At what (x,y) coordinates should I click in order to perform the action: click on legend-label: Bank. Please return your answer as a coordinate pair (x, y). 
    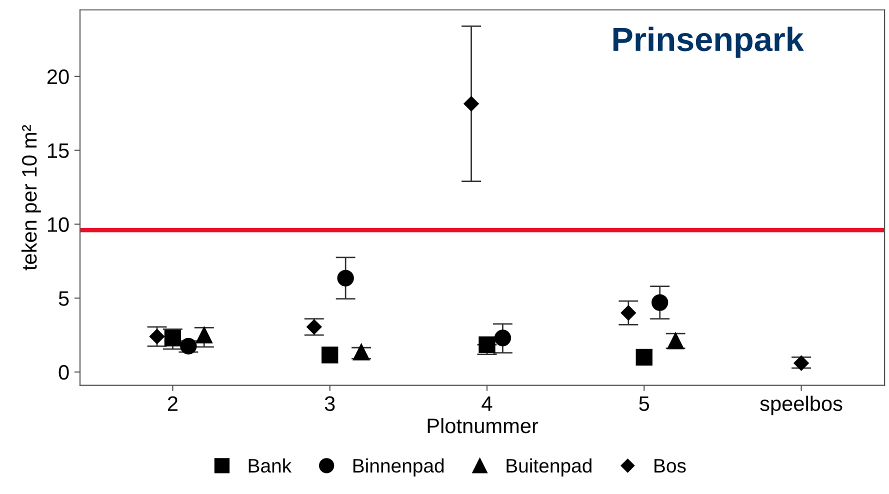
    Looking at the image, I should click on (270, 465).